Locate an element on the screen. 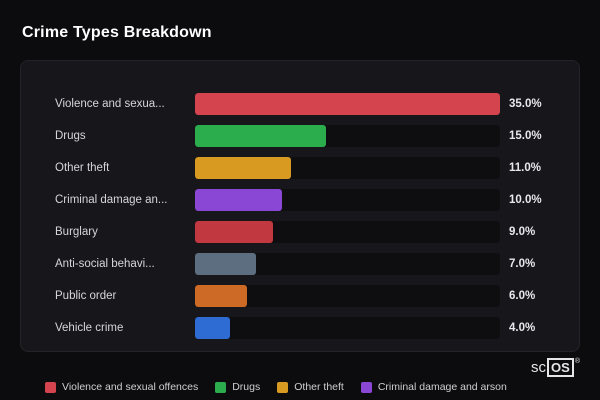  legend-item: Criminal damage and arson is located at coordinates (433, 387).